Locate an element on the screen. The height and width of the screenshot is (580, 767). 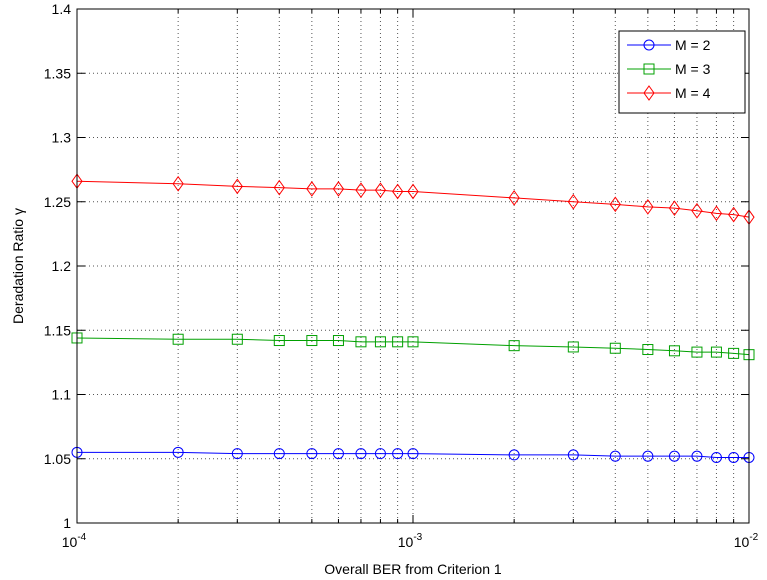
x-tick-label: 10⁻³ is located at coordinates (410, 541).